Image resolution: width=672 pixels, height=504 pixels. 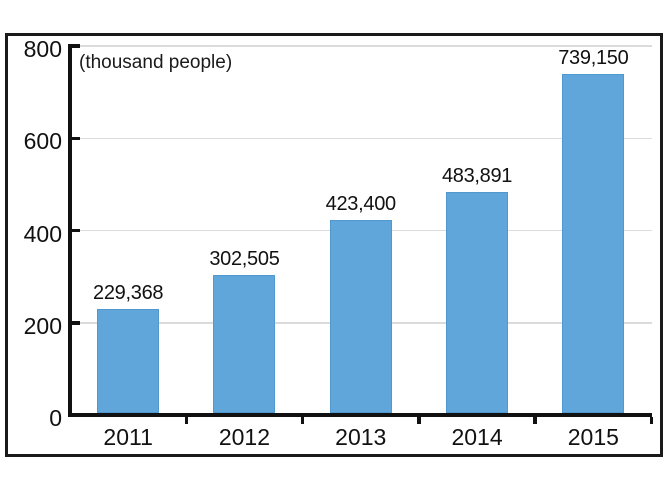 What do you see at coordinates (360, 415) in the screenshot?
I see `x-axis-line` at bounding box center [360, 415].